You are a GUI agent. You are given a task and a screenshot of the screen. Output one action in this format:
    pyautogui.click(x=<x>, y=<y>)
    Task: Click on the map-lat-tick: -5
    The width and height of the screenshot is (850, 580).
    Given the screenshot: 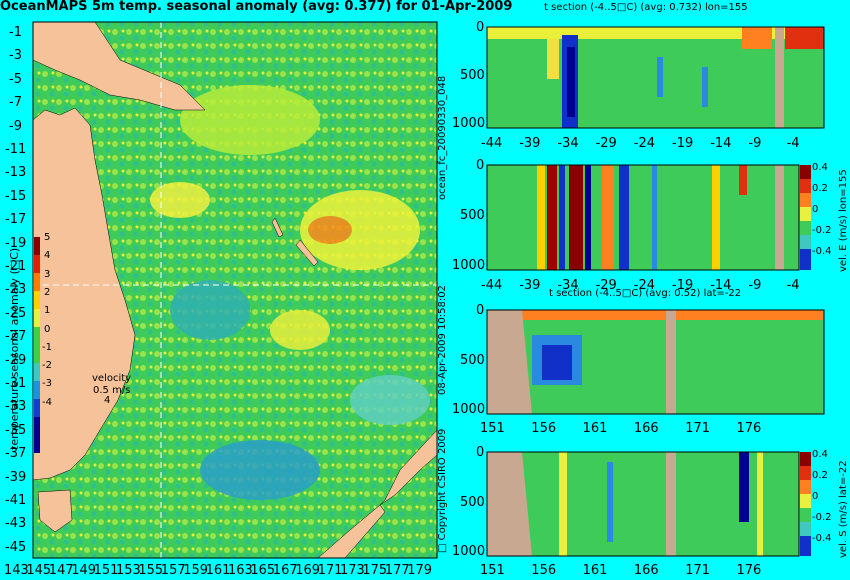 What is the action you would take?
    pyautogui.click(x=15, y=79)
    